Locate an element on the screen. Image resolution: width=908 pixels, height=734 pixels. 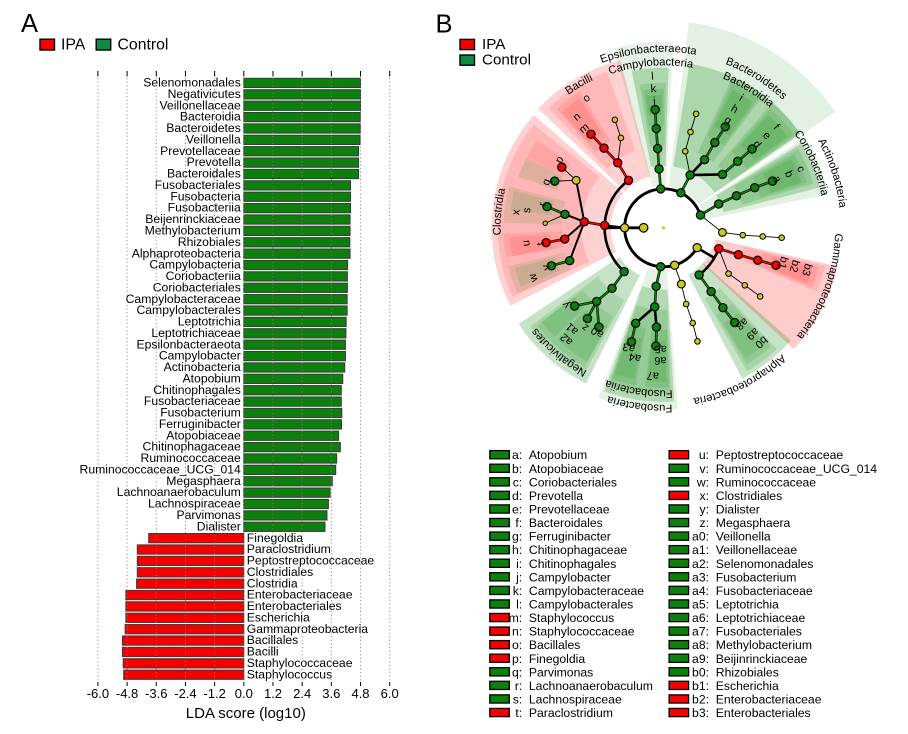
svg-text: k: is located at coordinates (517, 591).